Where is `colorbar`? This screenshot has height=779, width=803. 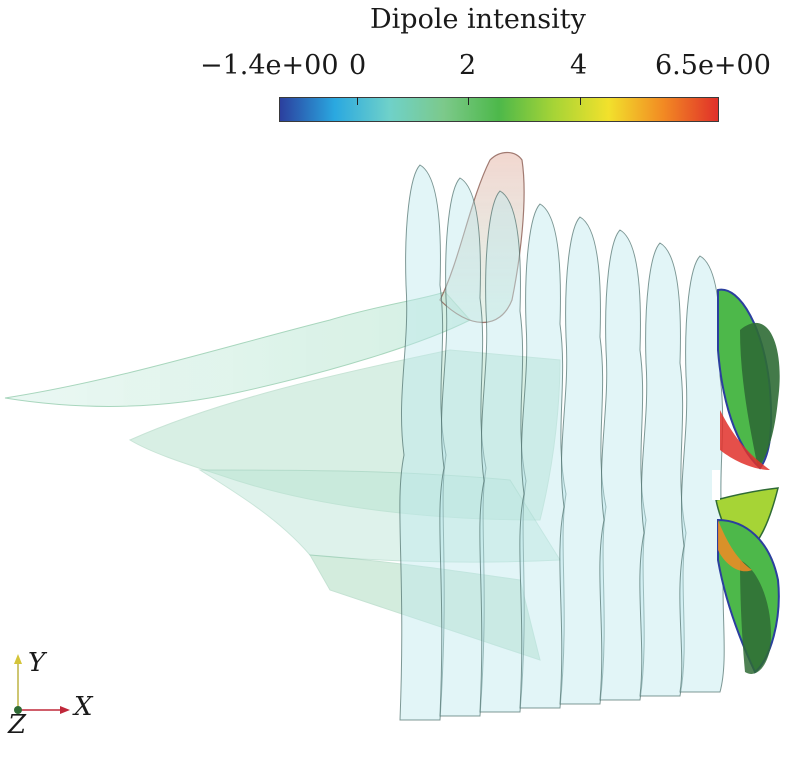
colorbar is located at coordinates (499, 109).